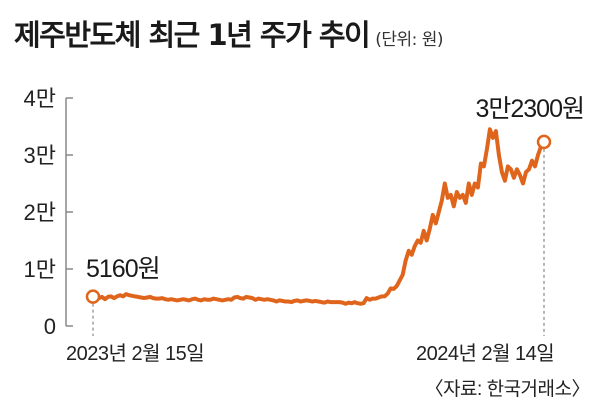 Image resolution: width=600 pixels, height=412 pixels. I want to click on y-tick-label: 2만, so click(40, 212).